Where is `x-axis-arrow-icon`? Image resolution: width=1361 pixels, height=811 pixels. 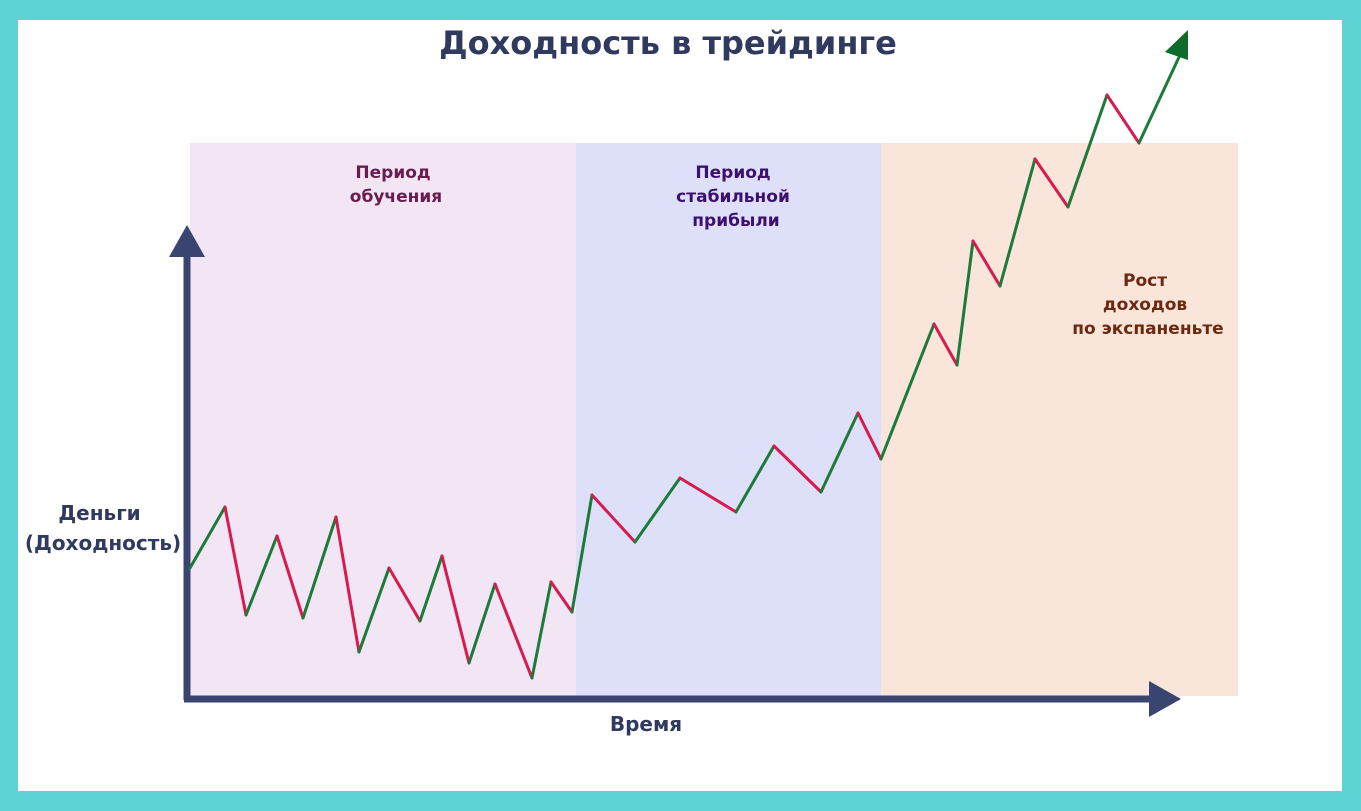 x-axis-arrow-icon is located at coordinates (1165, 699).